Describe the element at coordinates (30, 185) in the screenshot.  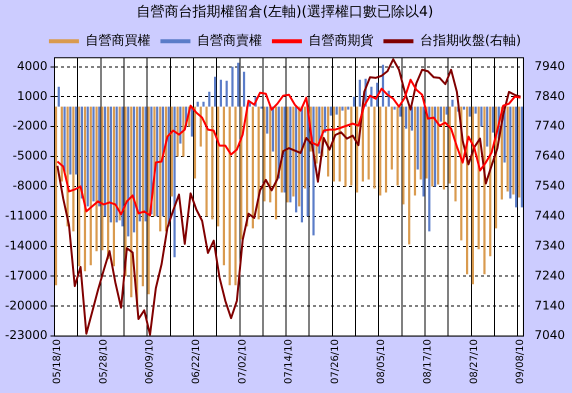
I see `y-tick-label: -8000` at that location.